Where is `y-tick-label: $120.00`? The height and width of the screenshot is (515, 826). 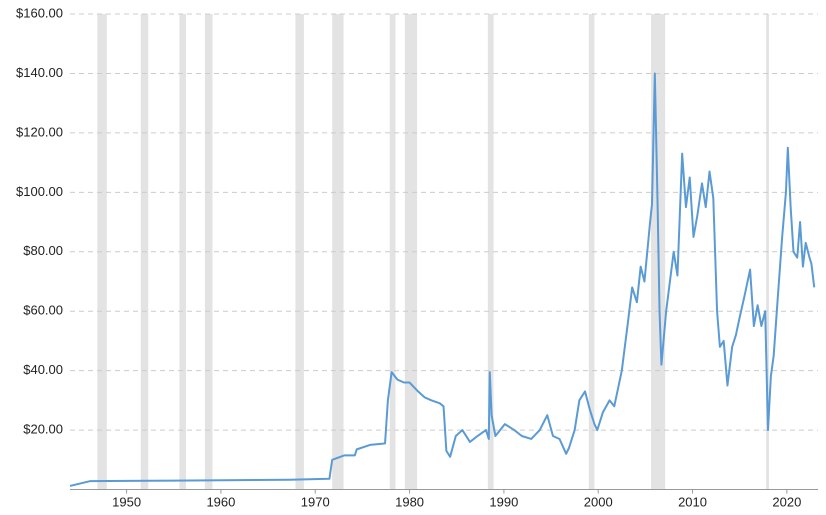
y-tick-label: $120.00 is located at coordinates (39, 131).